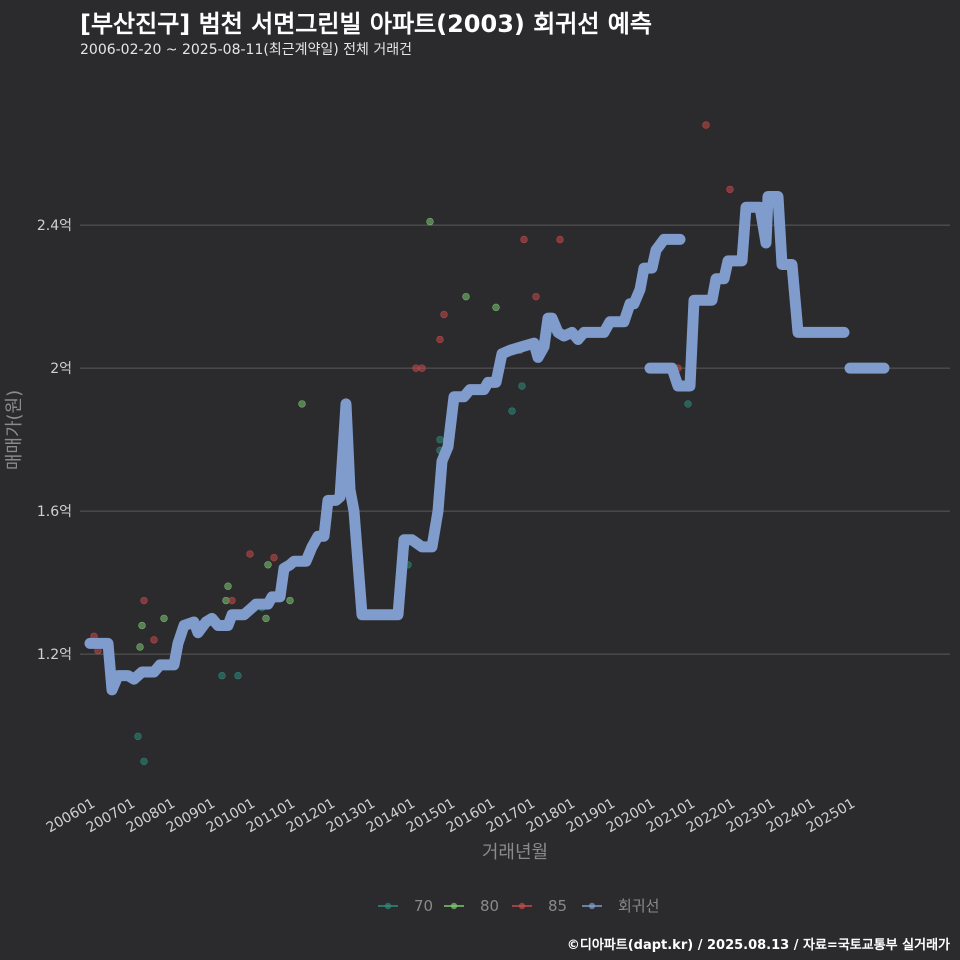 This screenshot has width=960, height=960. What do you see at coordinates (54, 226) in the screenshot?
I see `y-tick-label: 2.4억` at bounding box center [54, 226].